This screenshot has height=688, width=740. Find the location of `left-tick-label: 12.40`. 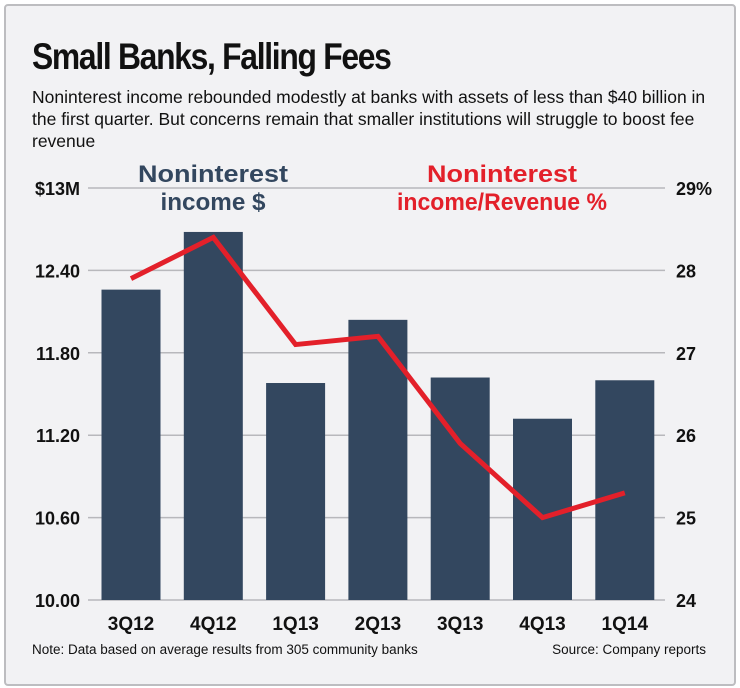

left-tick-label: 12.40 is located at coordinates (57, 271).